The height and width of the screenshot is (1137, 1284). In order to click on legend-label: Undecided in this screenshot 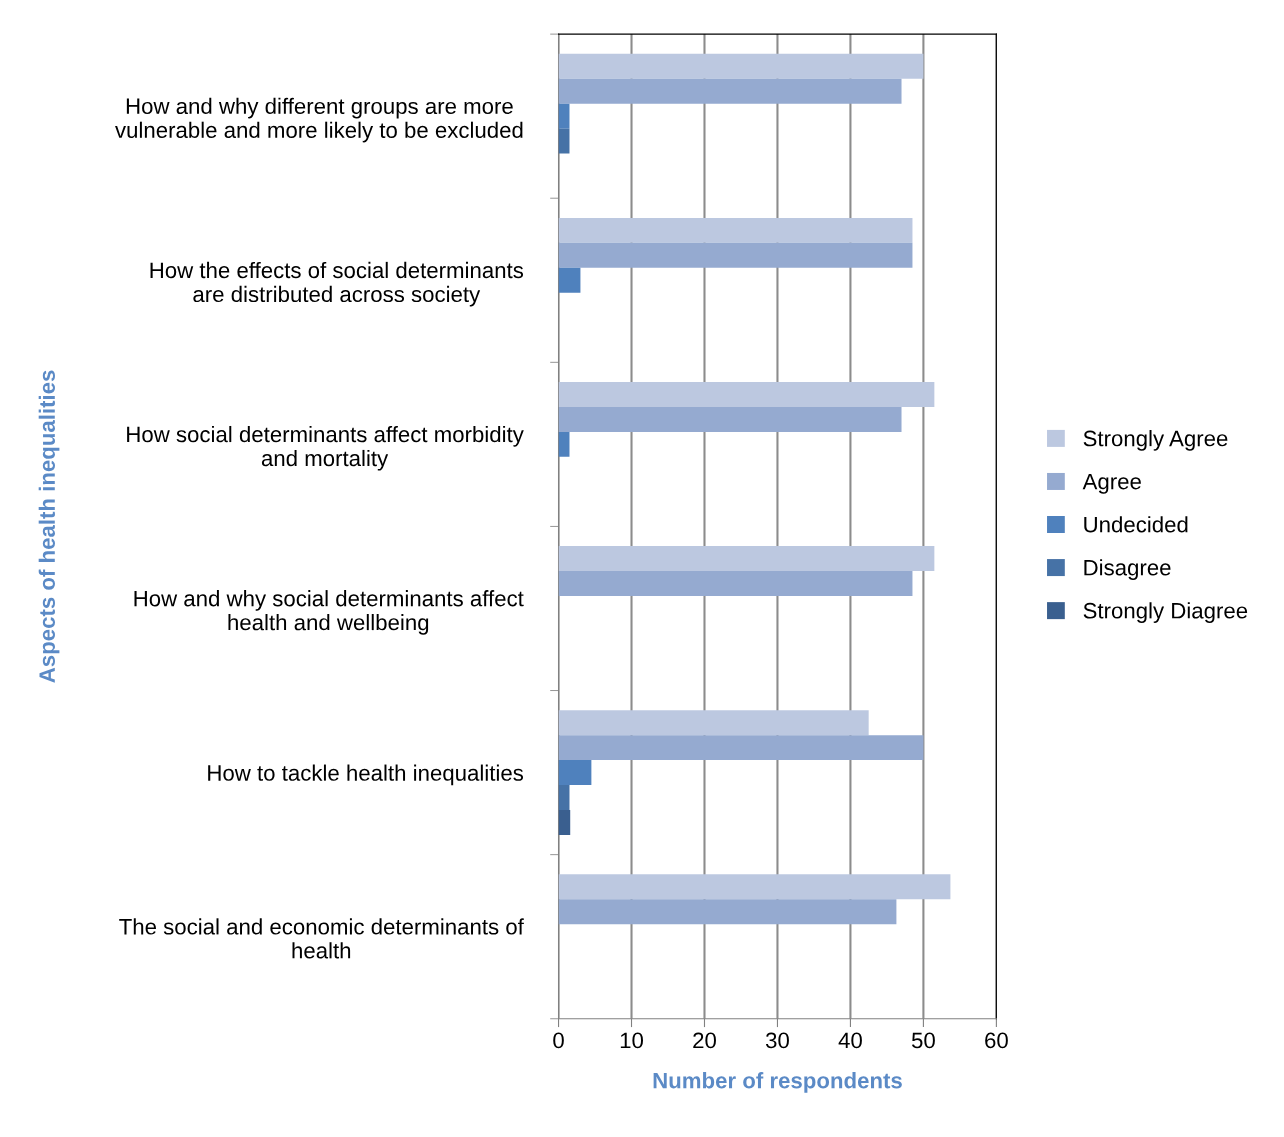, I will do `click(1136, 524)`.